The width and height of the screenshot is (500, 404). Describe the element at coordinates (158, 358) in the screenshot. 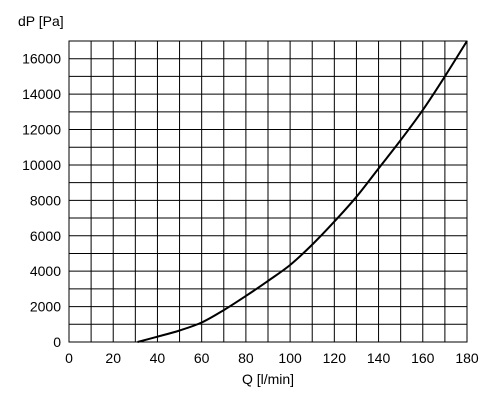

I see `x-tick-label: 40` at that location.